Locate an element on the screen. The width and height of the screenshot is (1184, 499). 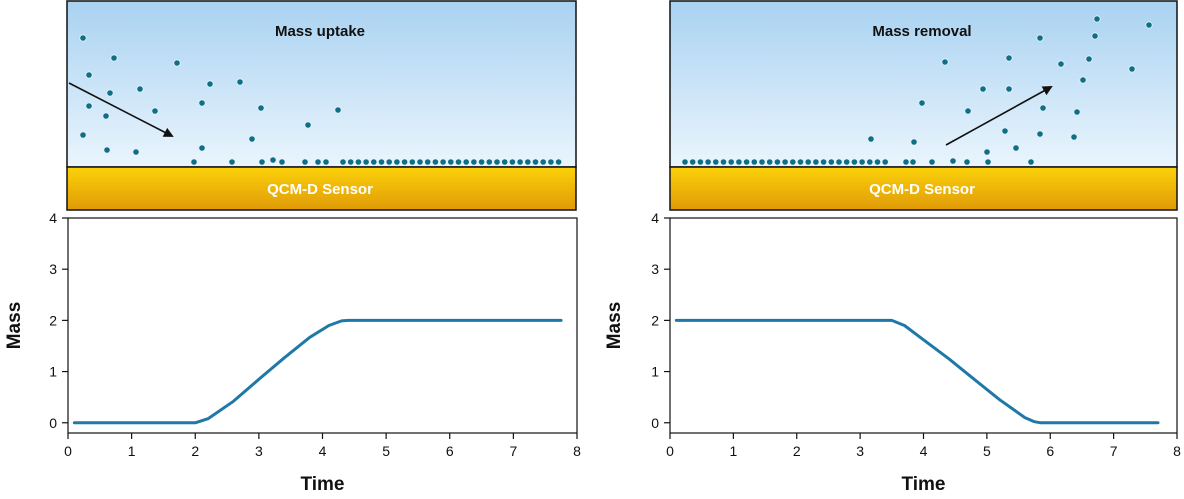
y-tick-label: 1 is located at coordinates (53, 372).